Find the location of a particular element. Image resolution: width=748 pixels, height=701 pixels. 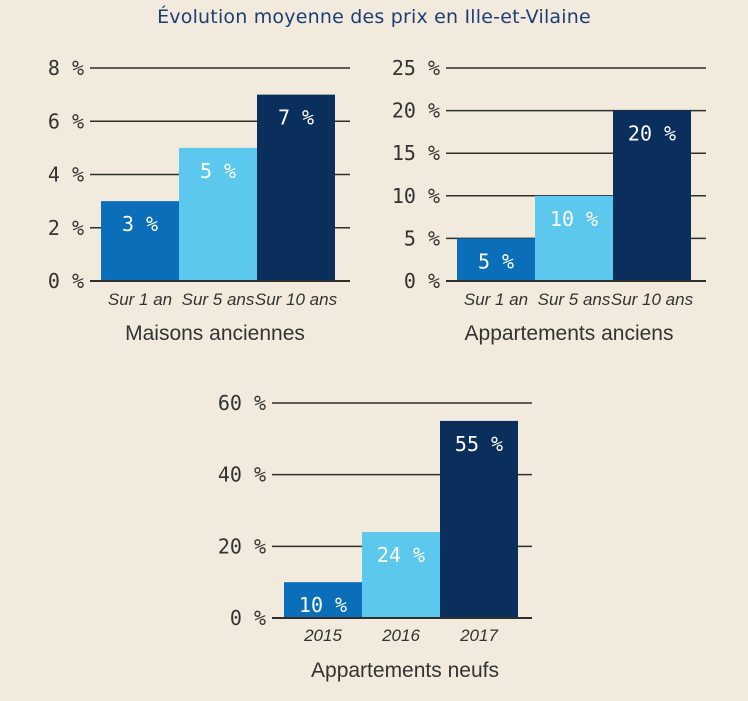

y-tick-label: 4 % is located at coordinates (66, 175).